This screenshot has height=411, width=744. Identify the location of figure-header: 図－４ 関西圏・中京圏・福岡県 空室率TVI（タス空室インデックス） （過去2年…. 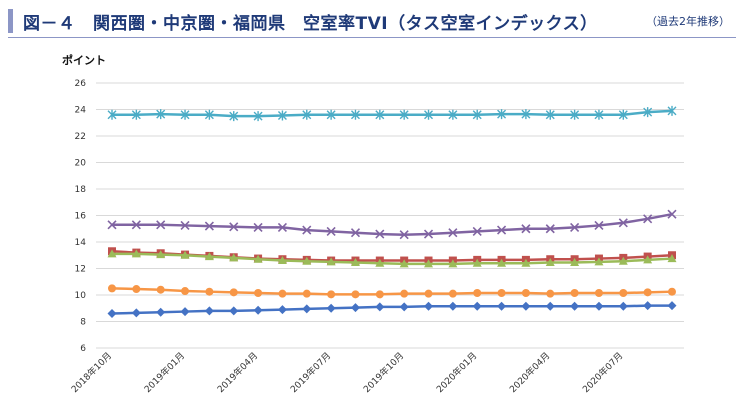
(372, 21).